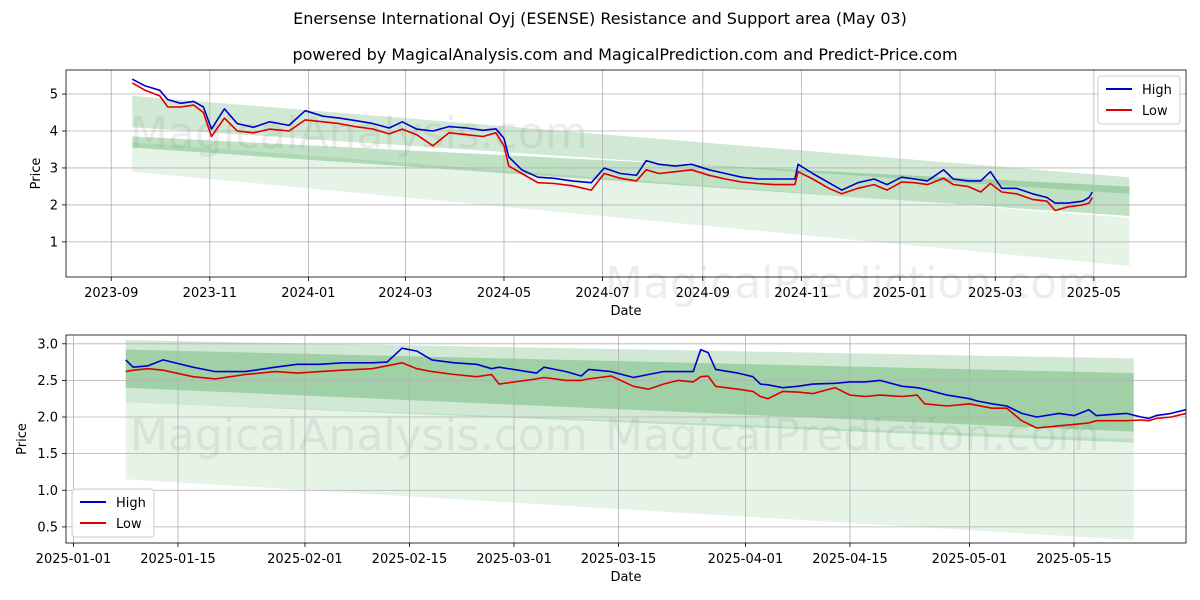 The image size is (1200, 600). I want to click on x-tick-label: 2024-05, so click(504, 293).